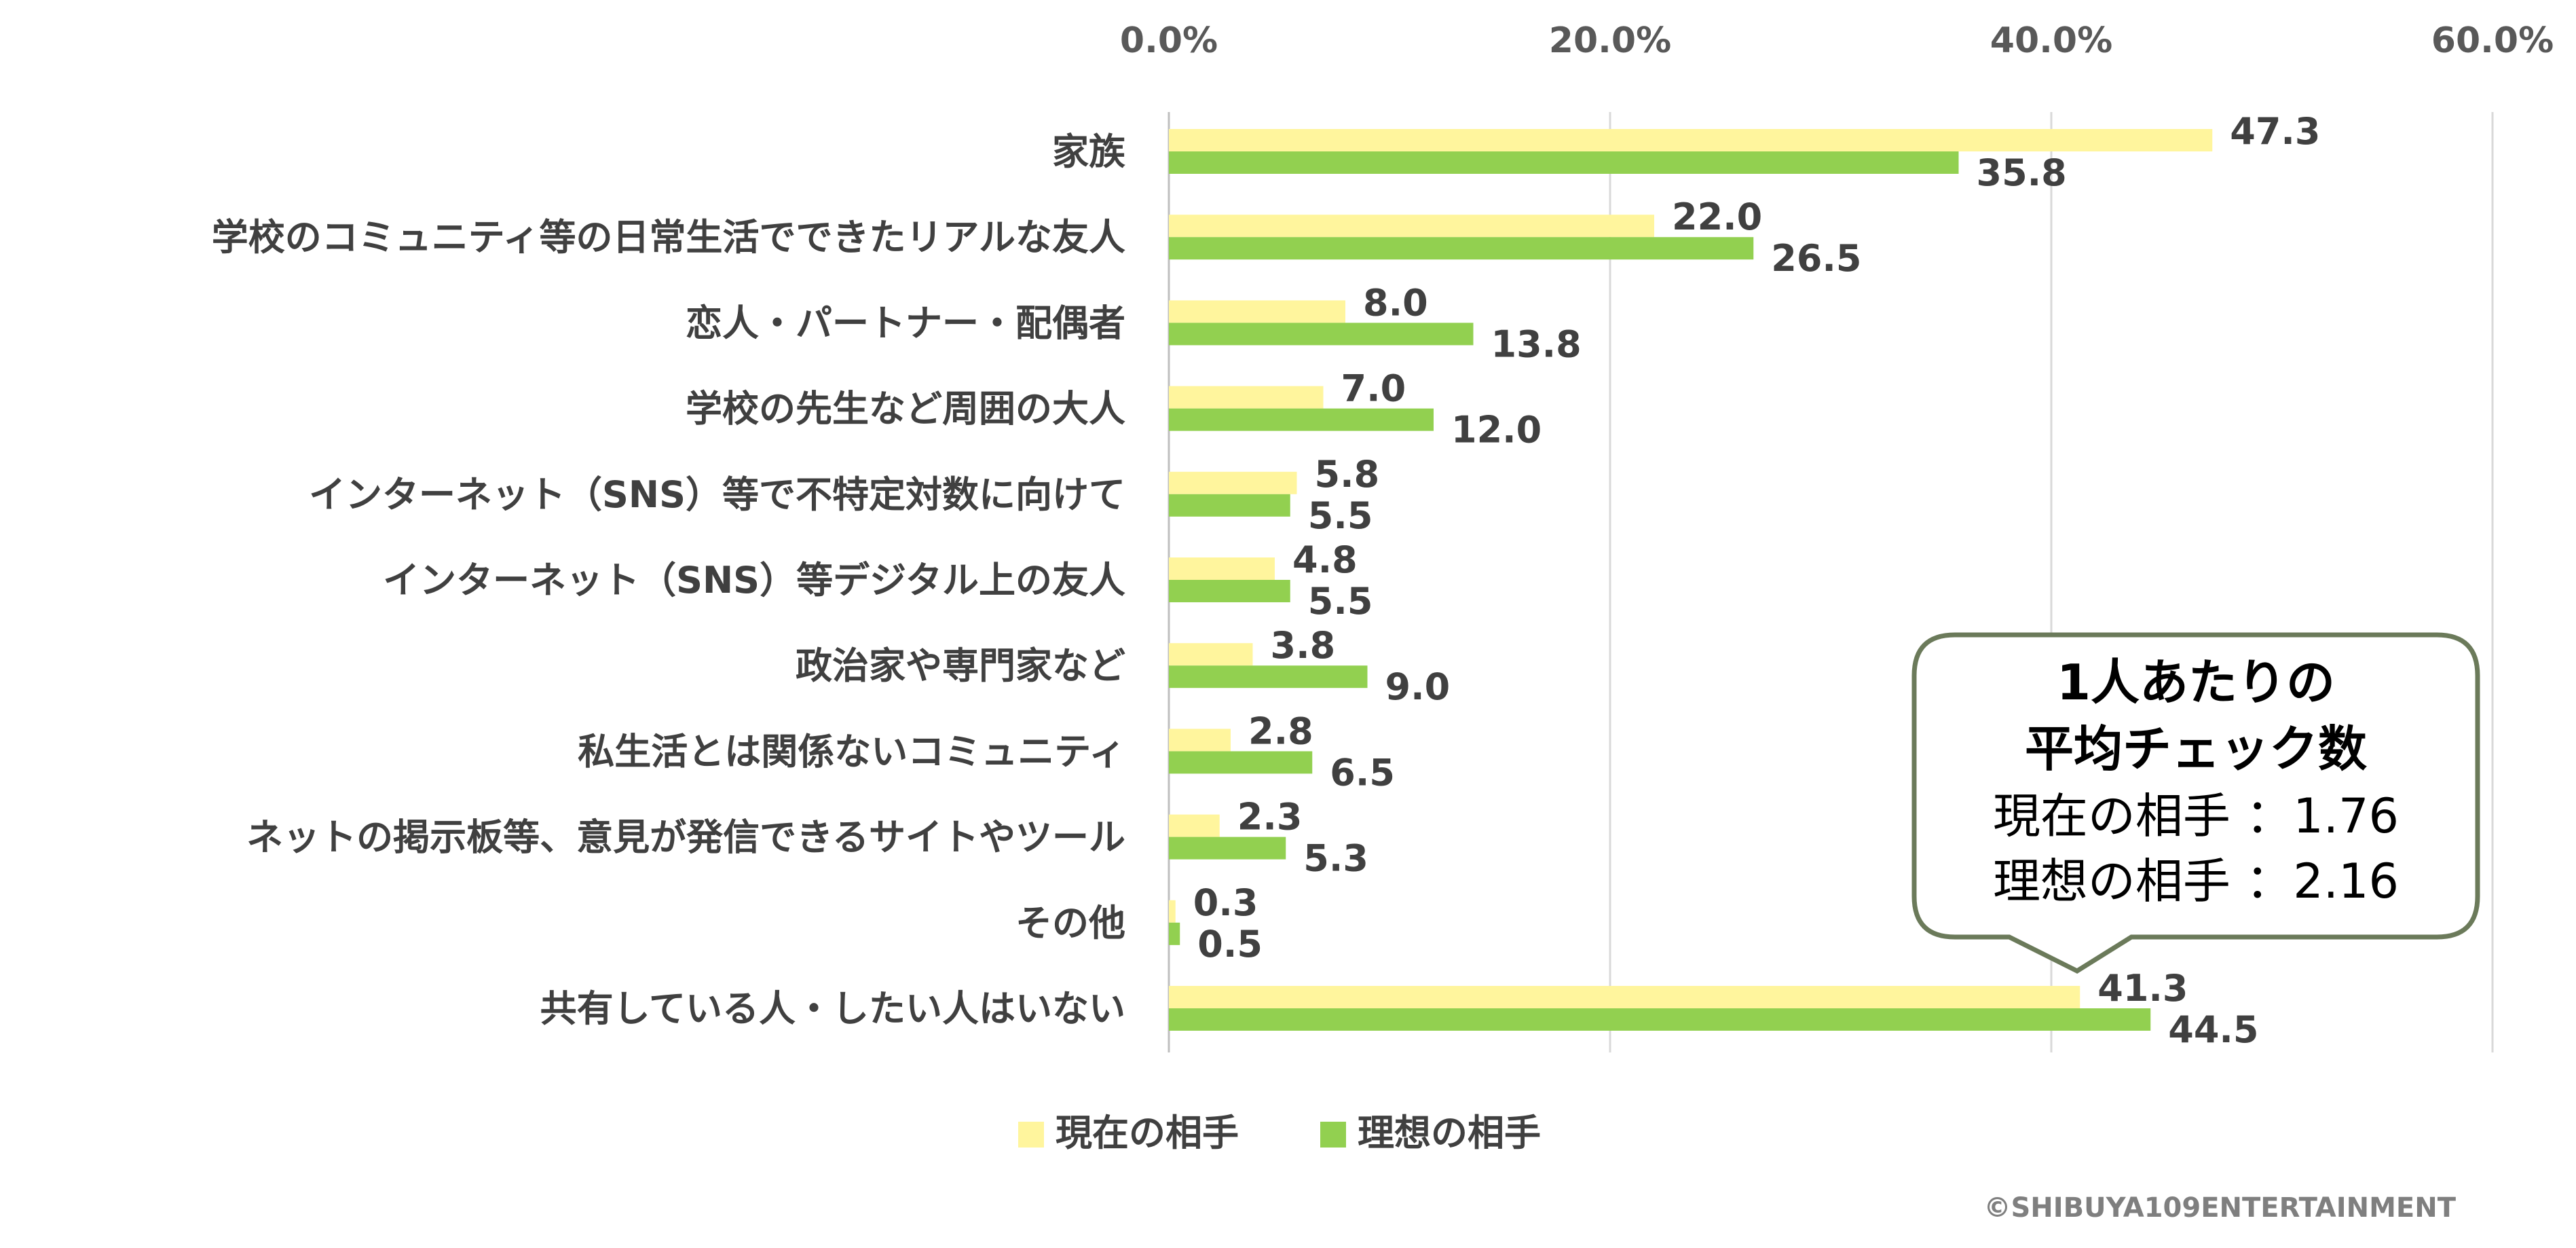  Describe the element at coordinates (1610, 40) in the screenshot. I see `x-tick-label: 20.0%` at that location.